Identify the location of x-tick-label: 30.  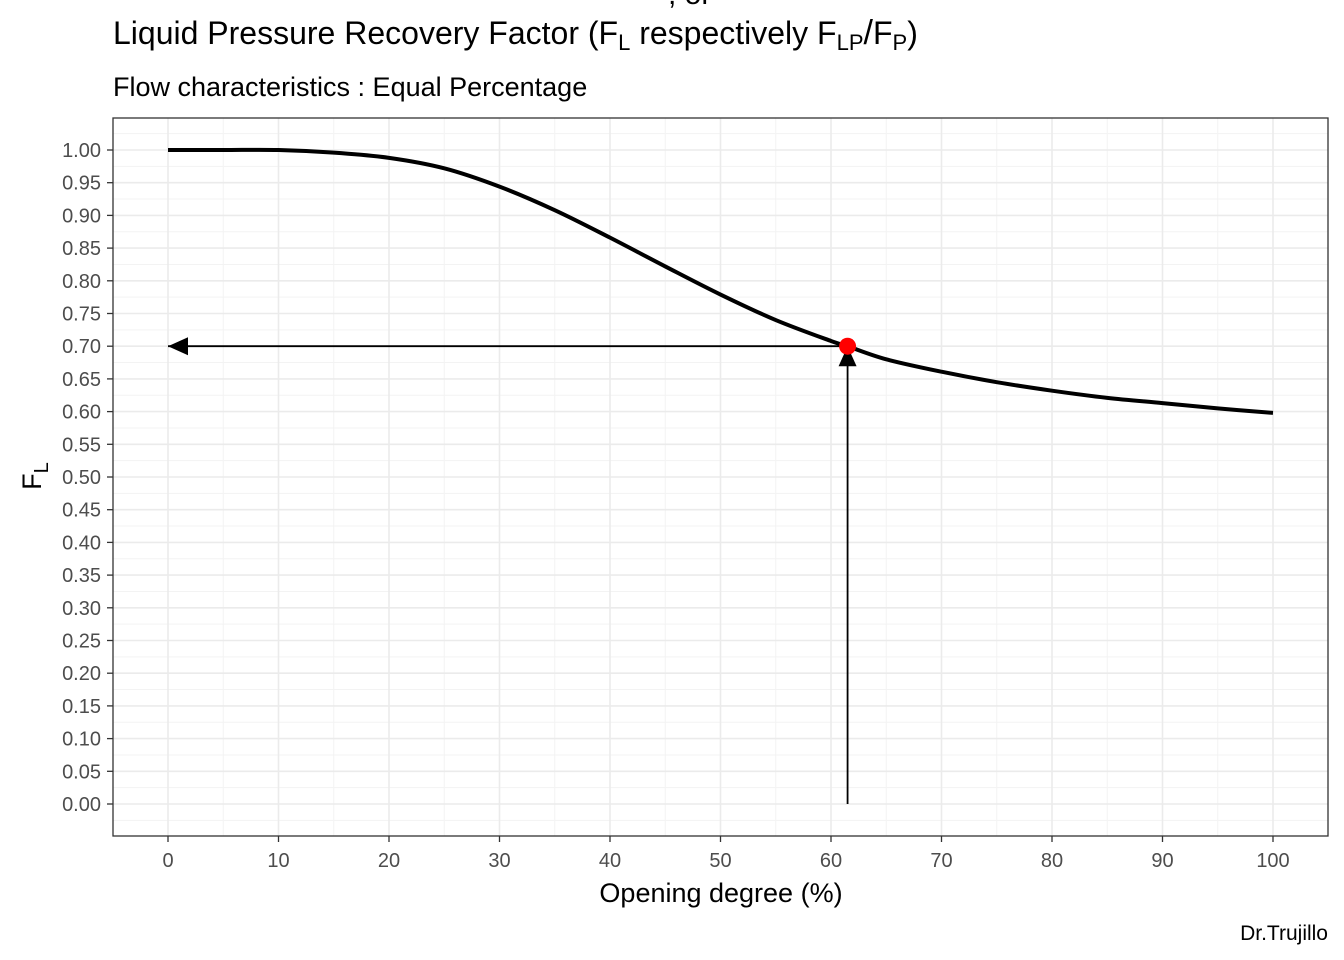
(499, 861).